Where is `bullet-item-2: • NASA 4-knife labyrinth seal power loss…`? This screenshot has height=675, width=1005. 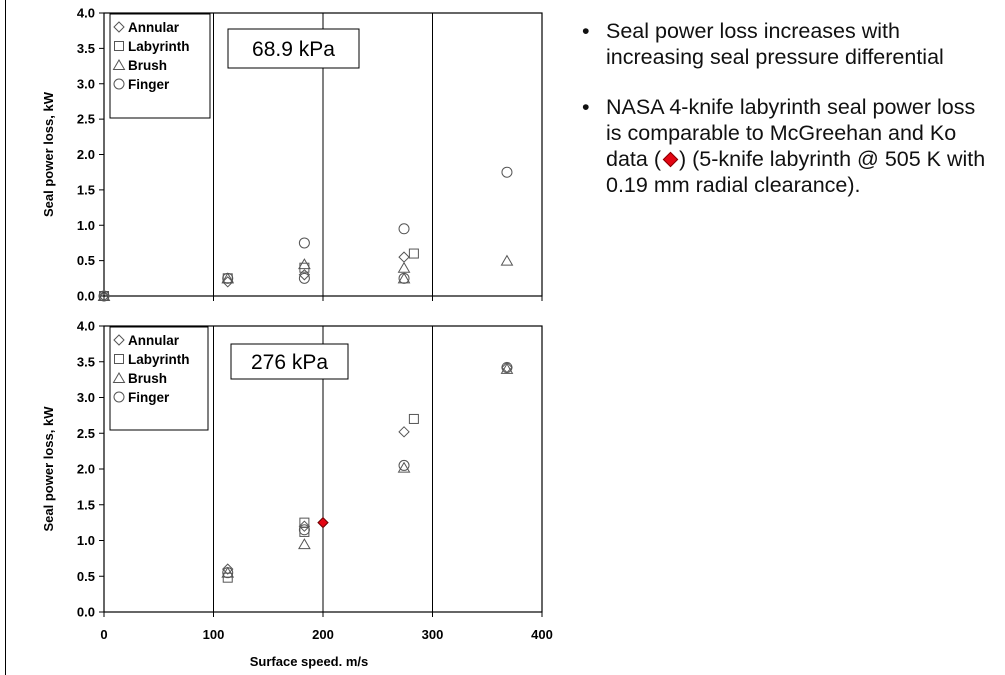 bullet-item-2: • NASA 4-knife labyrinth seal power loss… is located at coordinates (787, 146).